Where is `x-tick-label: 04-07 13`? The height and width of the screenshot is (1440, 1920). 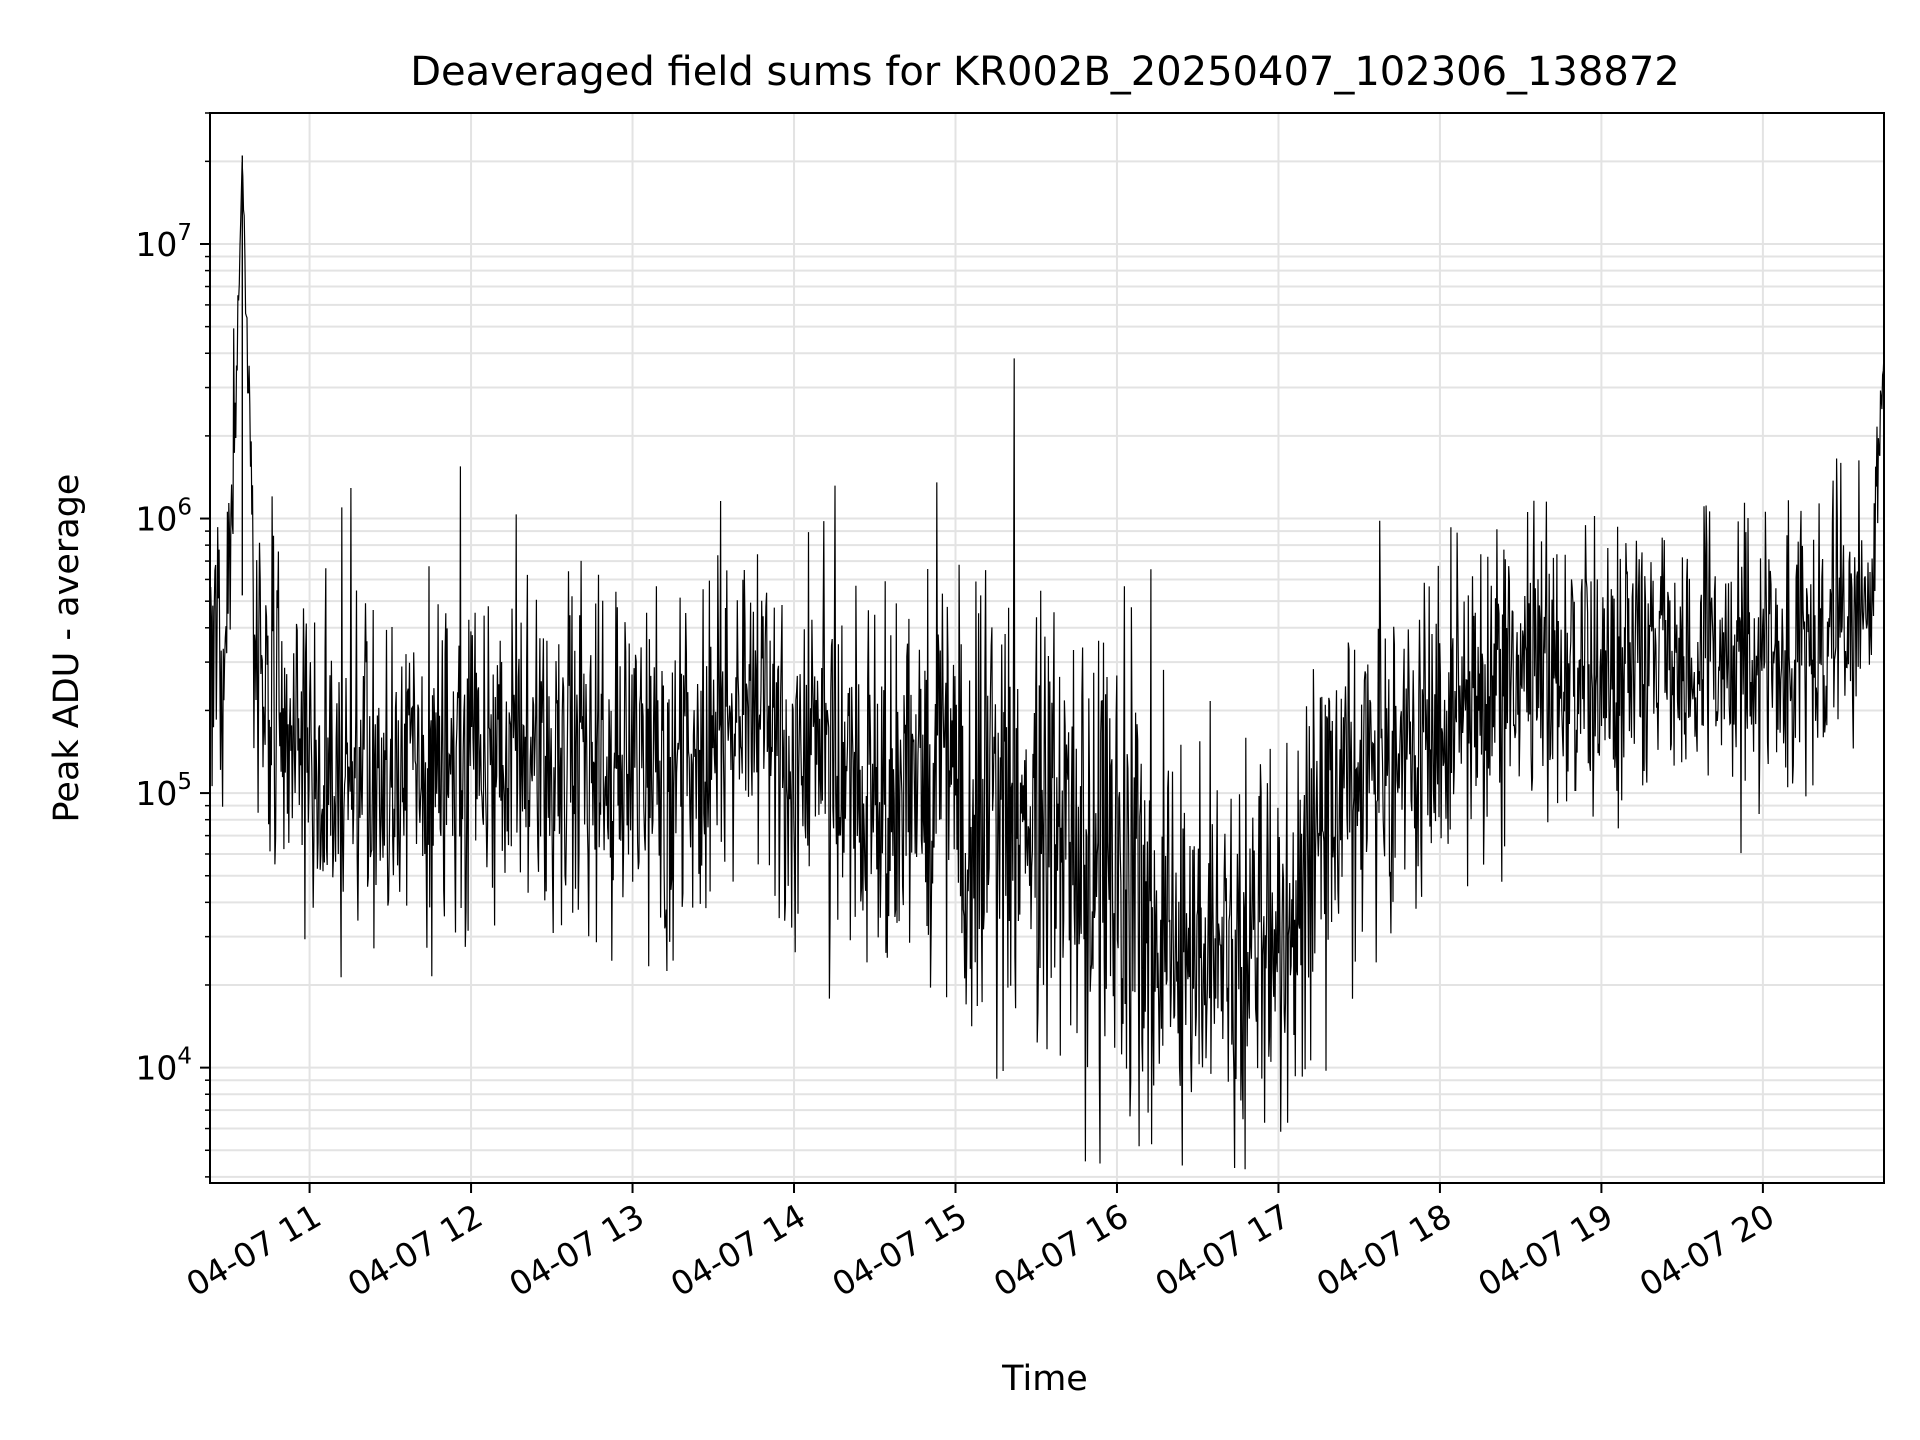
x-tick-label: 04-07 13 is located at coordinates (577, 1250).